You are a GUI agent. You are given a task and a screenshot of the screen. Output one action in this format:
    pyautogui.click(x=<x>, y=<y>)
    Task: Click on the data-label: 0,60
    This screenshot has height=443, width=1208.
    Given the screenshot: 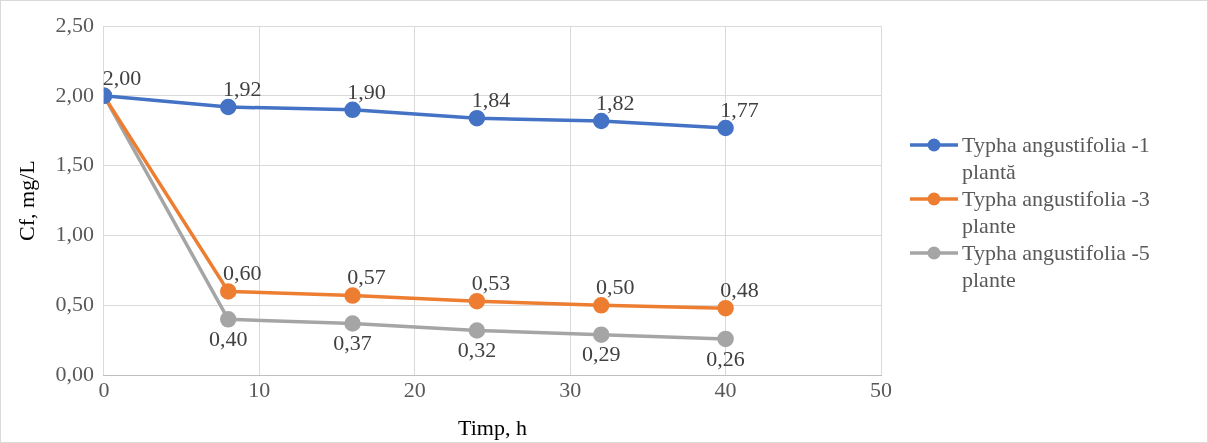 What is the action you would take?
    pyautogui.click(x=242, y=273)
    